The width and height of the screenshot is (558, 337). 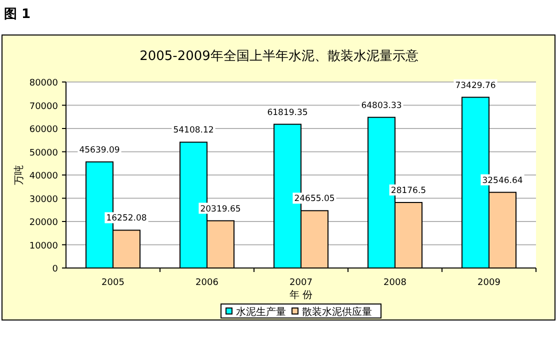 I want to click on x-tick-label: 2006, so click(x=207, y=283).